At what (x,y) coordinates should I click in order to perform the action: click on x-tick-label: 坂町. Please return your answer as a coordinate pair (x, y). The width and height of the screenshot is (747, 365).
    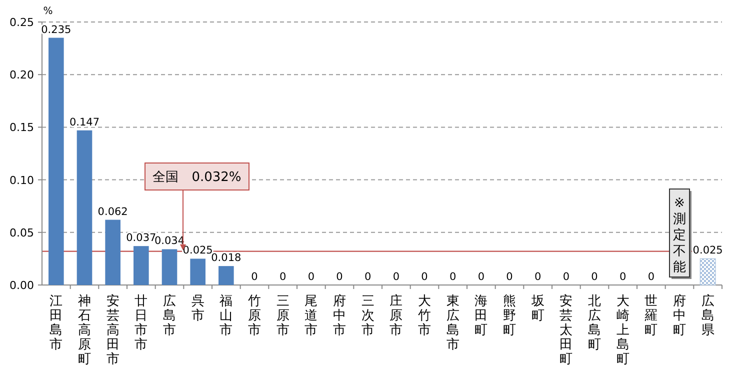
    Looking at the image, I should click on (537, 309).